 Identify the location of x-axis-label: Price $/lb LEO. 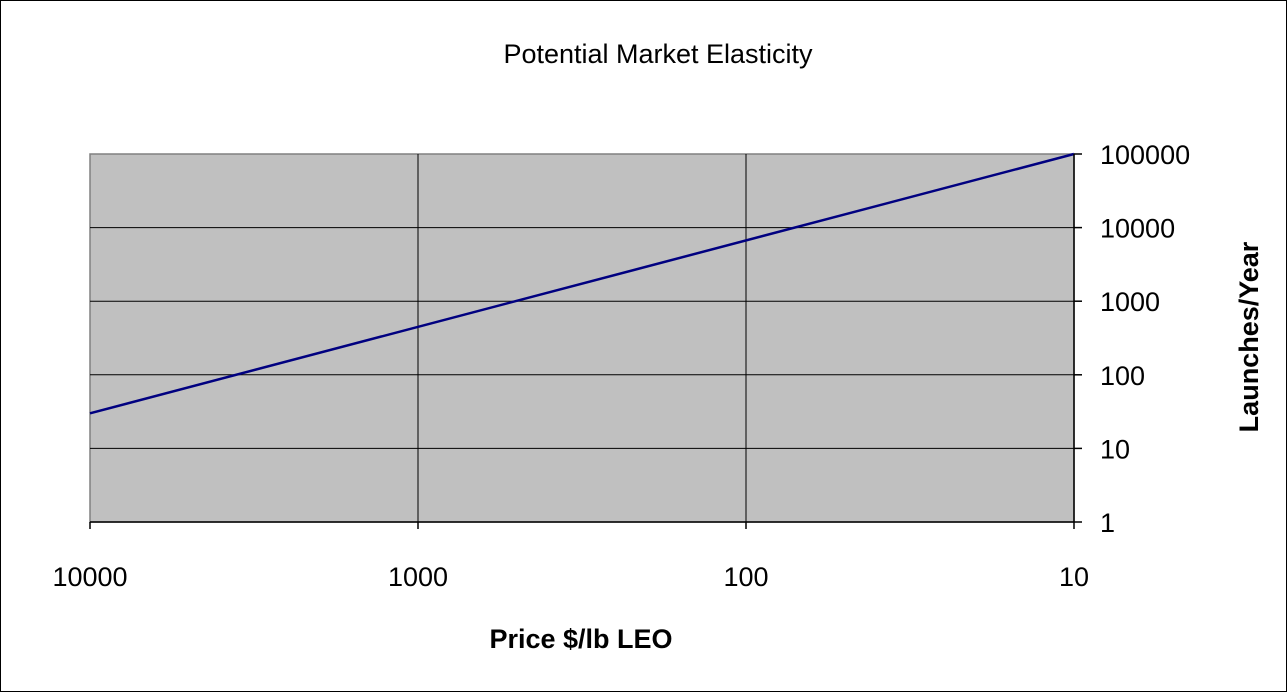
(580, 639).